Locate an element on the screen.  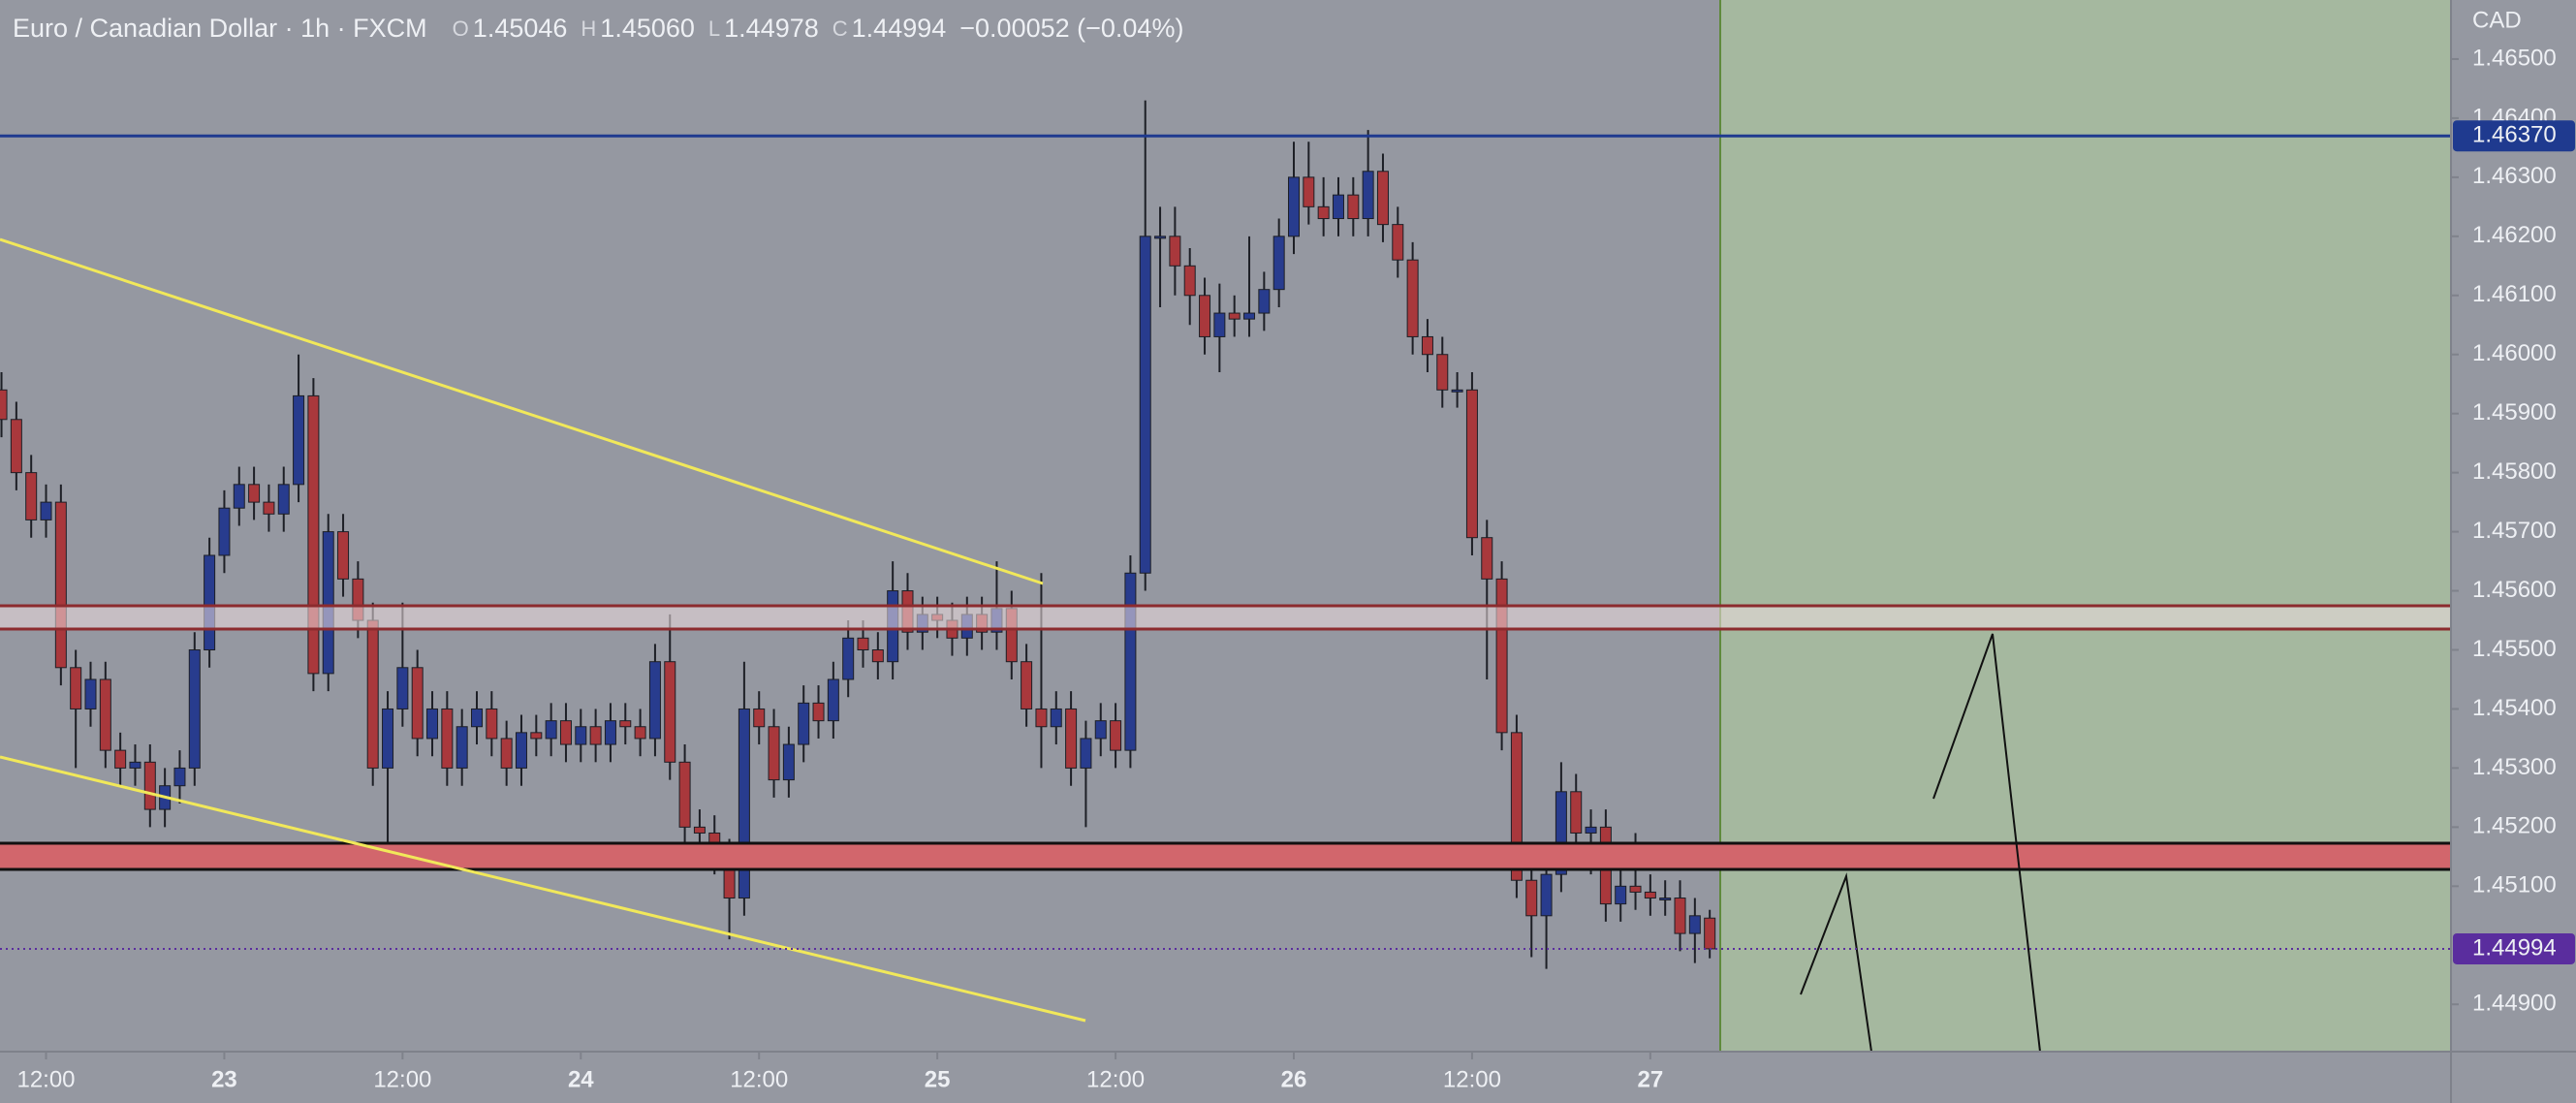
ohlc-value: 1.45060 is located at coordinates (647, 28).